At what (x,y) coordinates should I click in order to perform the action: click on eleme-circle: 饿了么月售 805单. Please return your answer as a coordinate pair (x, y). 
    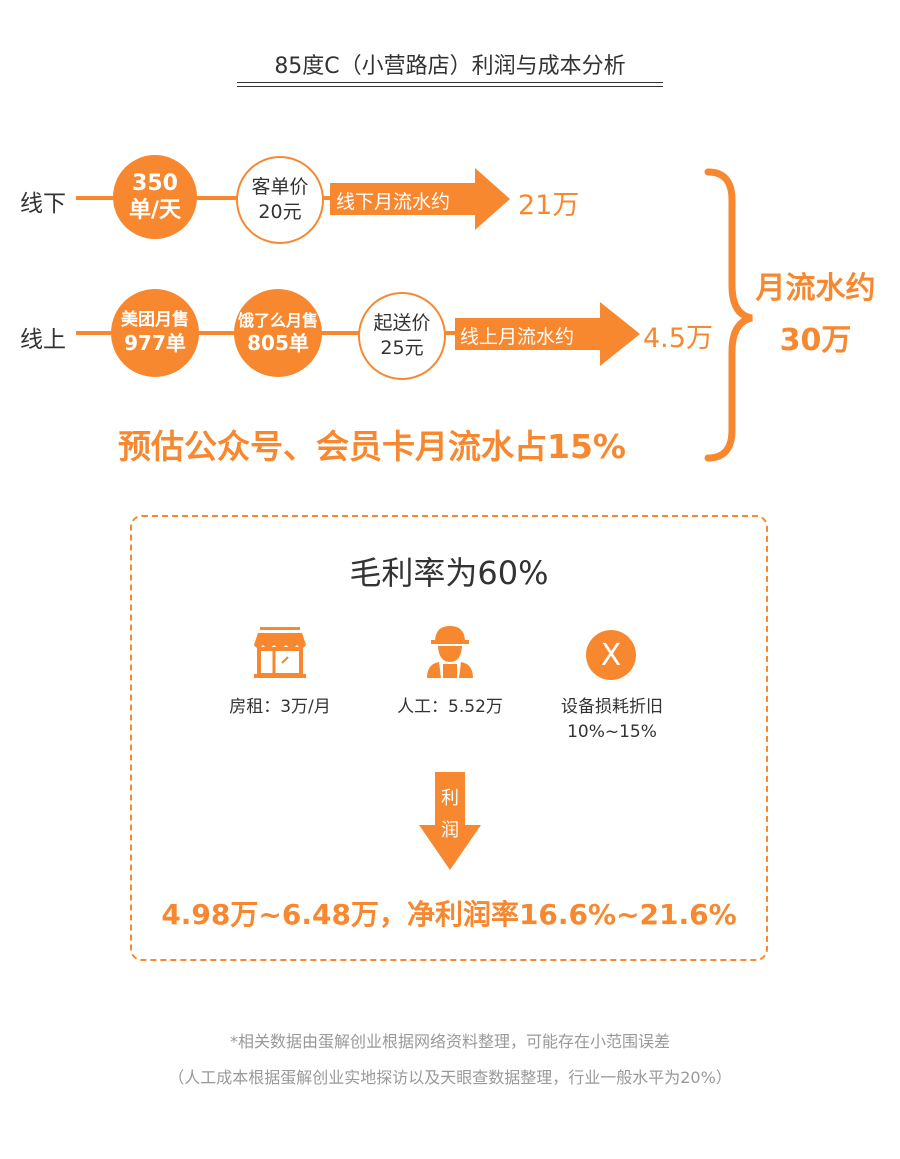
    Looking at the image, I should click on (278, 333).